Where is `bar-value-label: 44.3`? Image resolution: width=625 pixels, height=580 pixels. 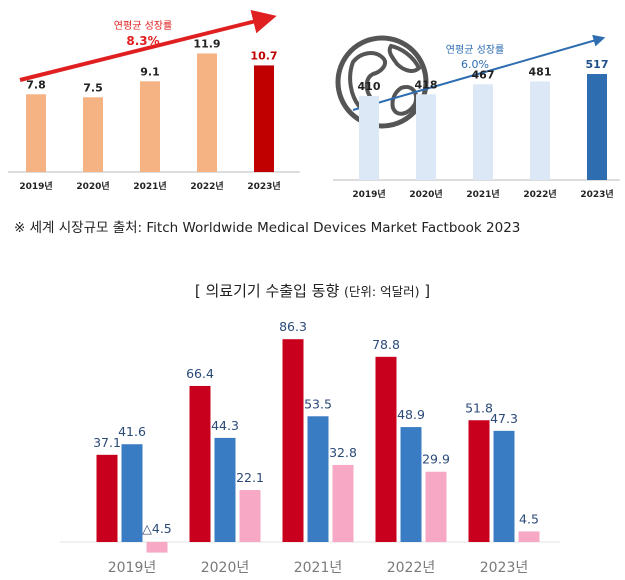
bar-value-label: 44.3 is located at coordinates (225, 425).